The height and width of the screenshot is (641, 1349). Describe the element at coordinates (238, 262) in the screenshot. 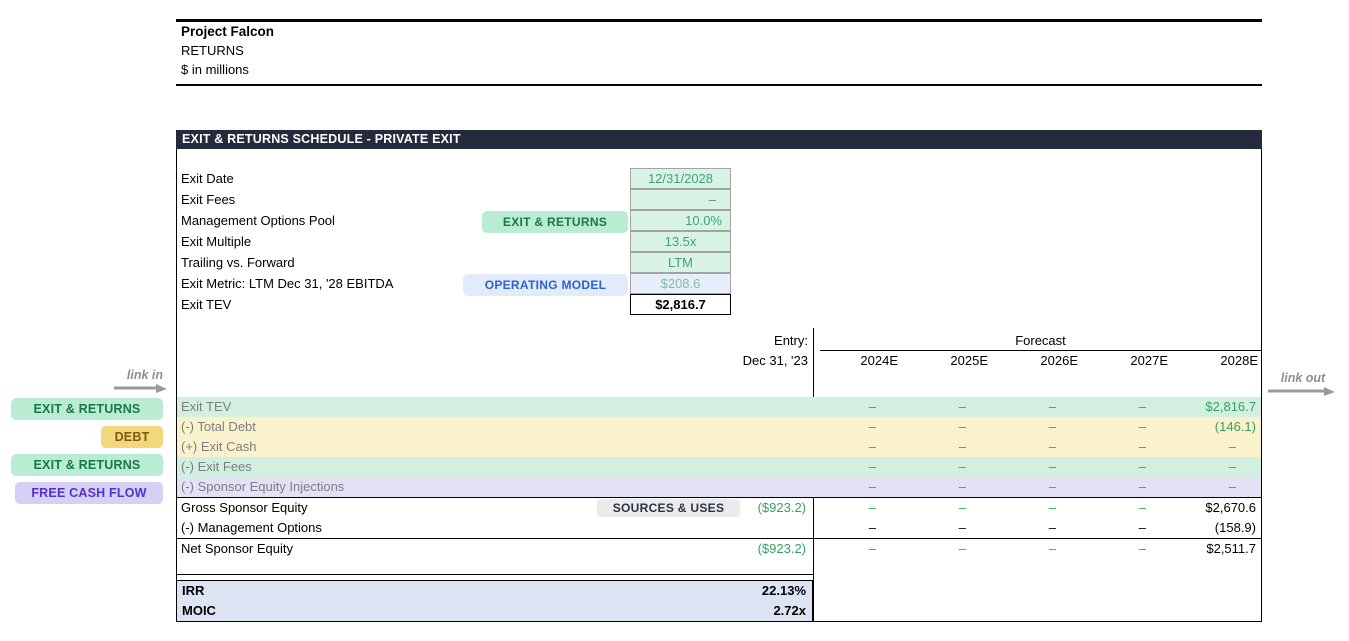

I see `assumption-label-trailing-vs-forward: Trailing vs. Forward` at that location.